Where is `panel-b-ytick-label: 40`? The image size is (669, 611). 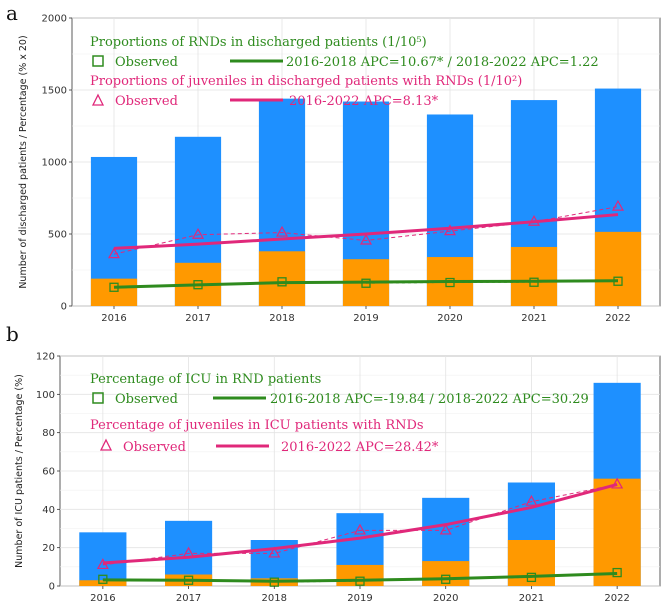 panel-b-ytick-label: 40 is located at coordinates (48, 510).